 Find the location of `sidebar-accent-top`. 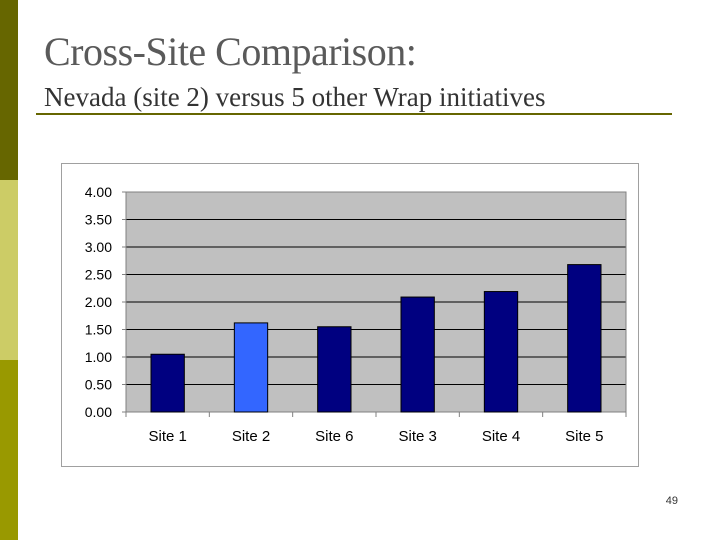

sidebar-accent-top is located at coordinates (9, 90).